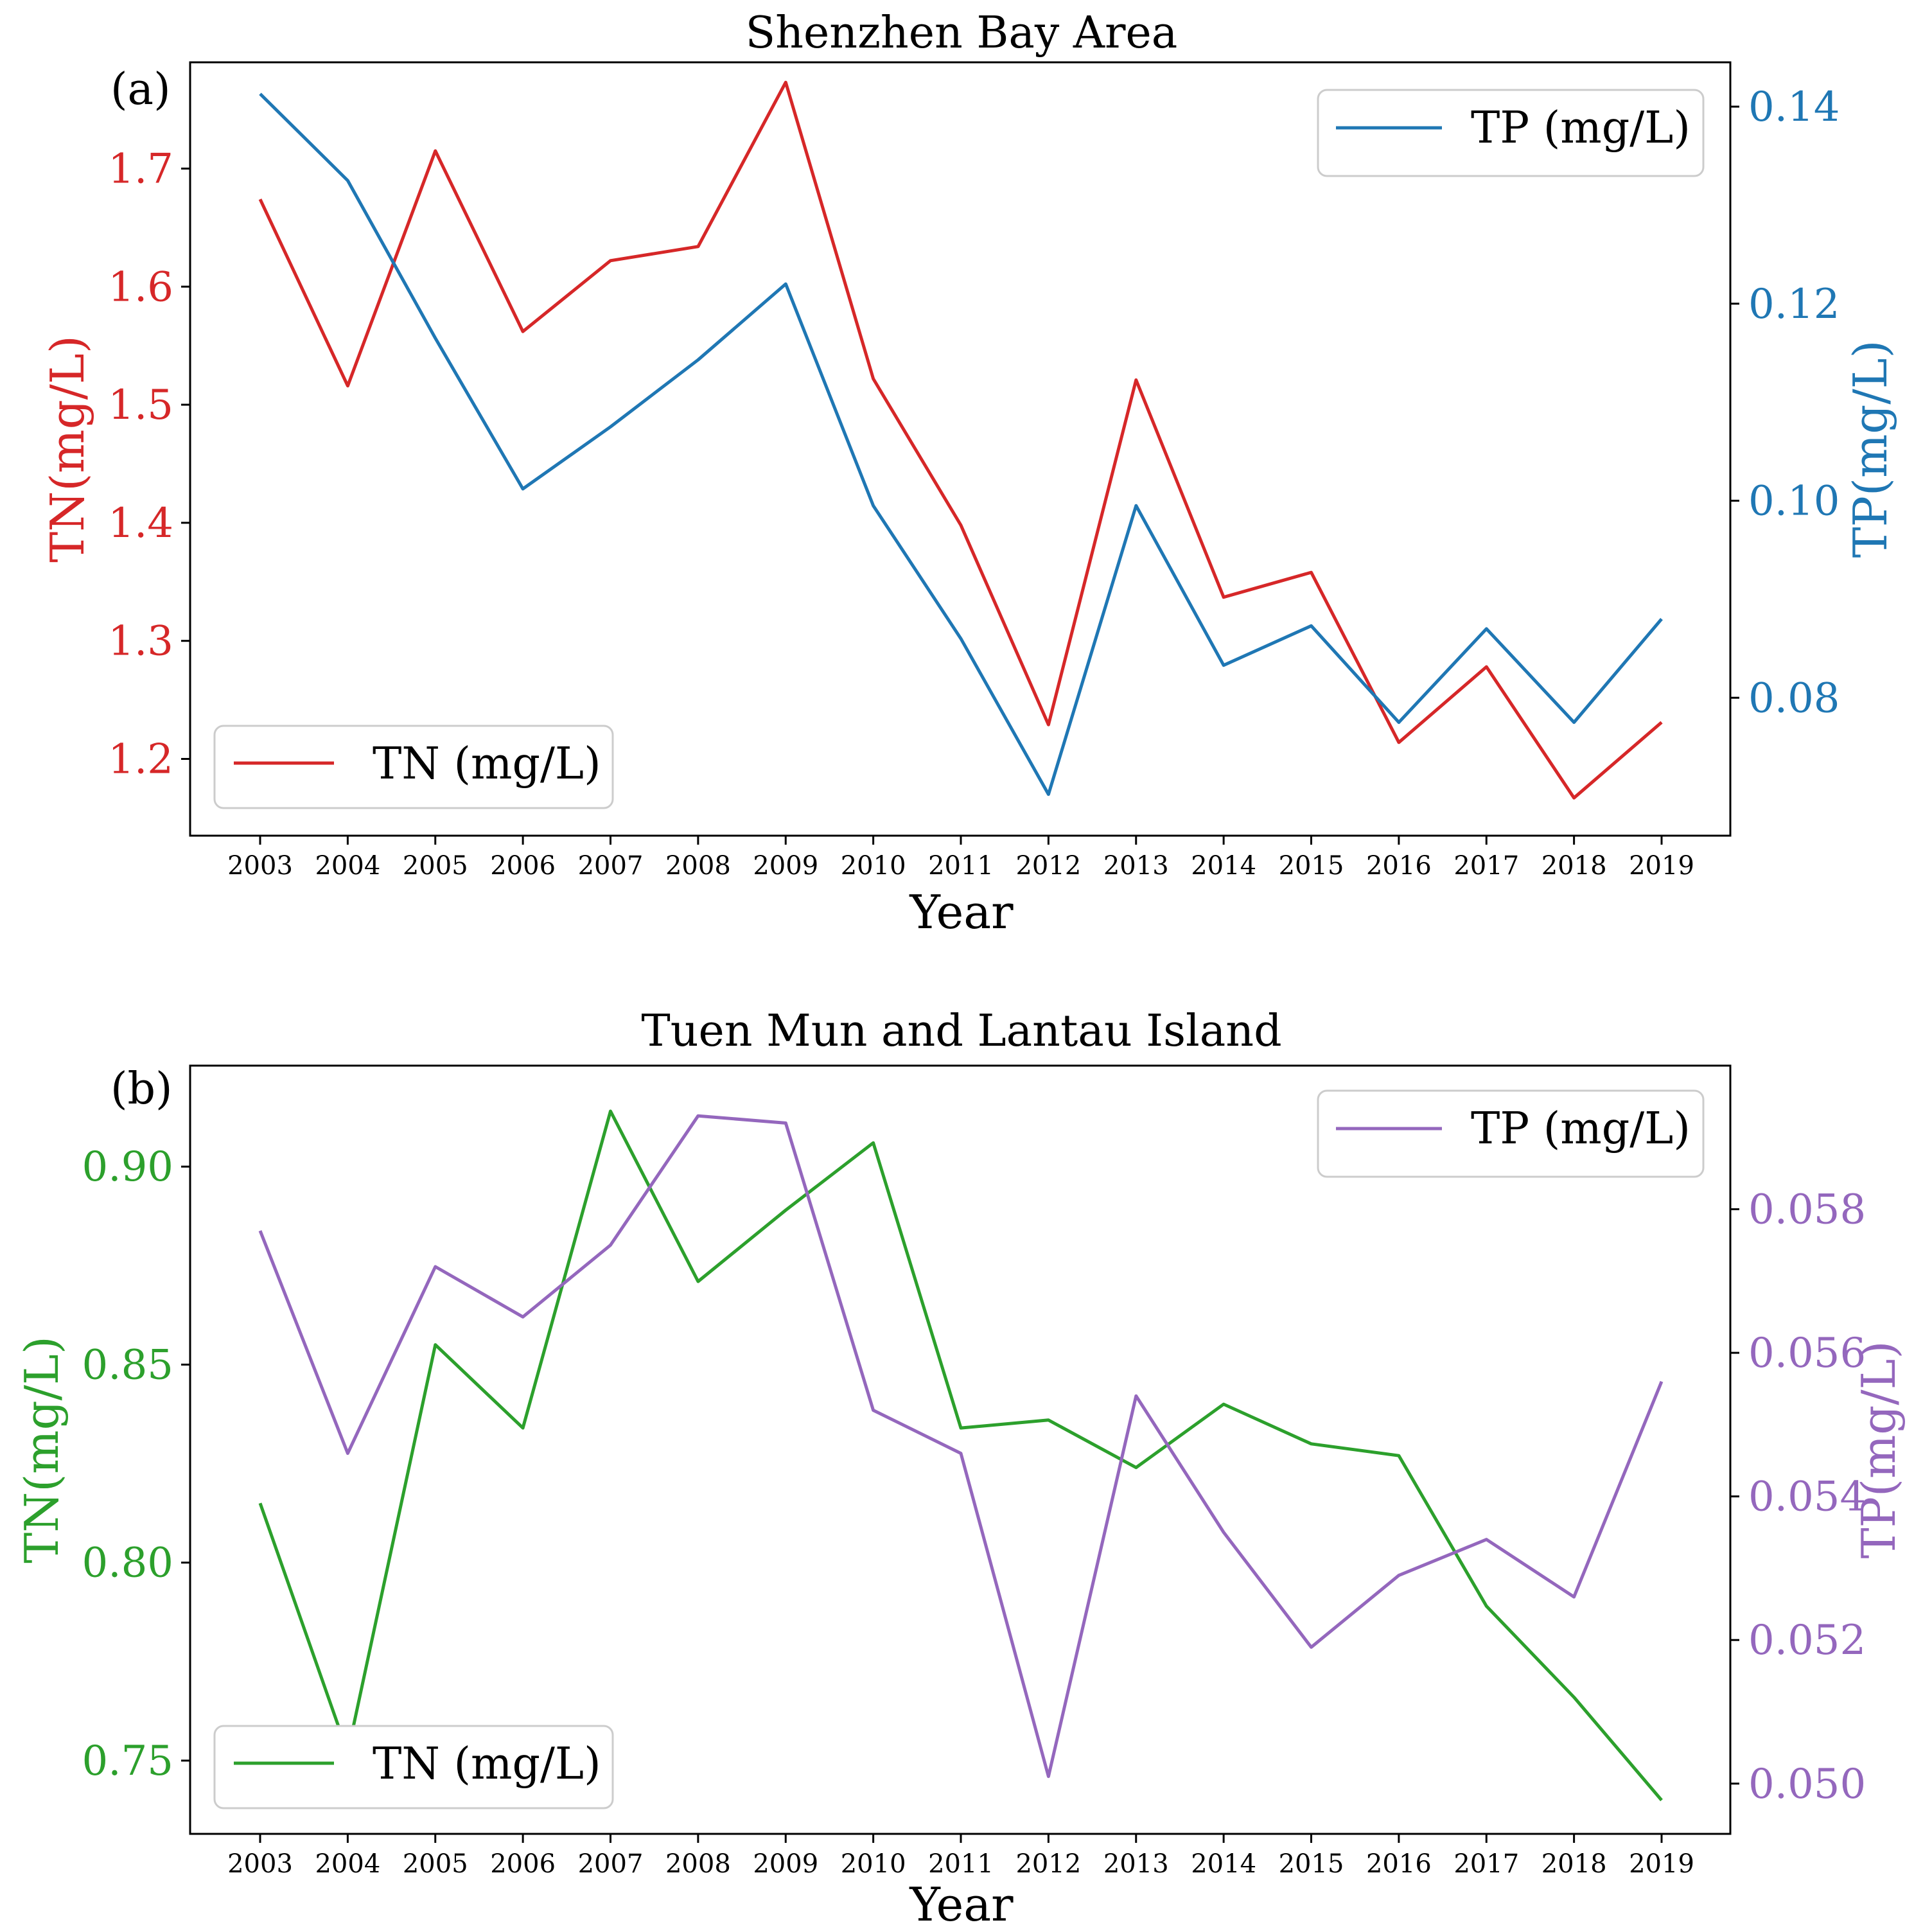 This screenshot has width=1932, height=1927. What do you see at coordinates (1794, 698) in the screenshot?
I see `y-right-tick-label: 0.08` at bounding box center [1794, 698].